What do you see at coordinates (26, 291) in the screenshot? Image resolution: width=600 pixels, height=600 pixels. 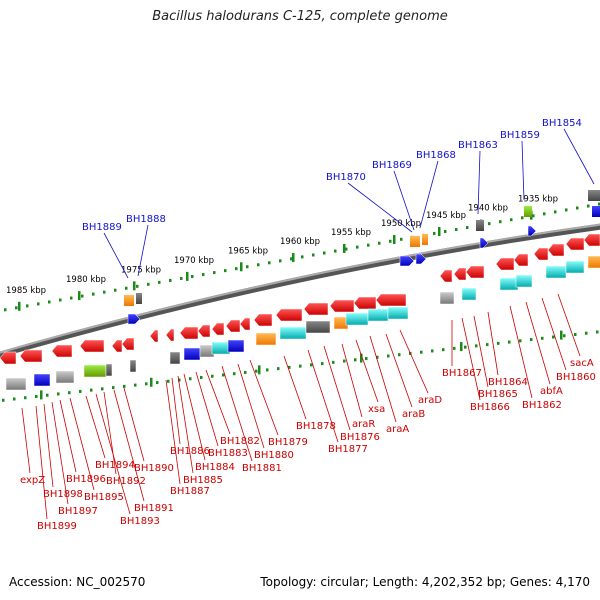 I see `kbp-tick-label: 1985 kbp` at bounding box center [26, 291].